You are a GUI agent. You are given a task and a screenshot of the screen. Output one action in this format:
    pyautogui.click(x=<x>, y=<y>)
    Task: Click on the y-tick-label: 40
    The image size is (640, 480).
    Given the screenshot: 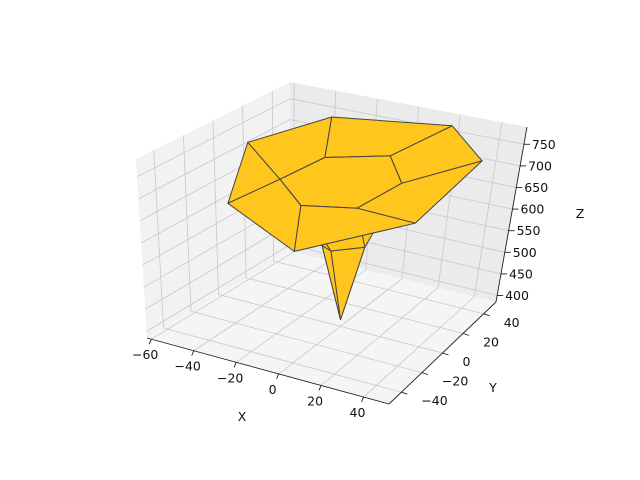 What is the action you would take?
    pyautogui.click(x=512, y=322)
    